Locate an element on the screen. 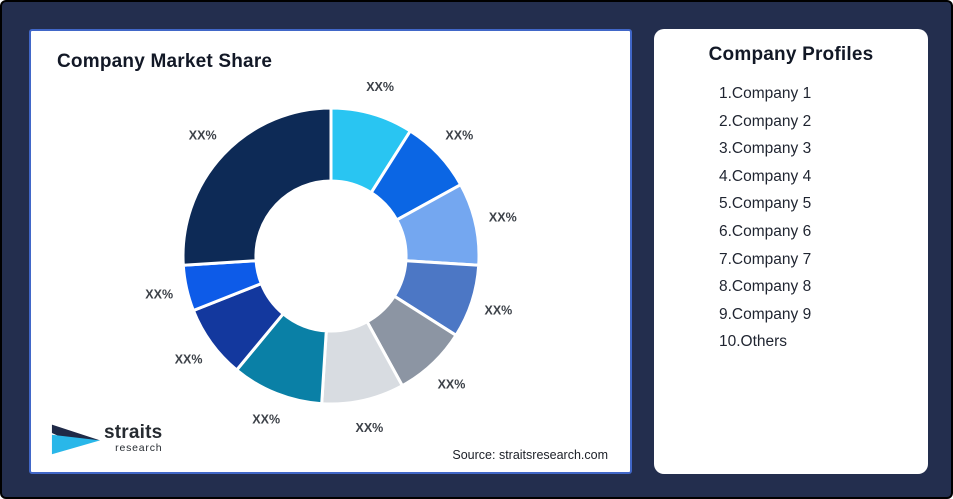 Image resolution: width=953 pixels, height=499 pixels. company-profile-item: 10.Others is located at coordinates (753, 342).